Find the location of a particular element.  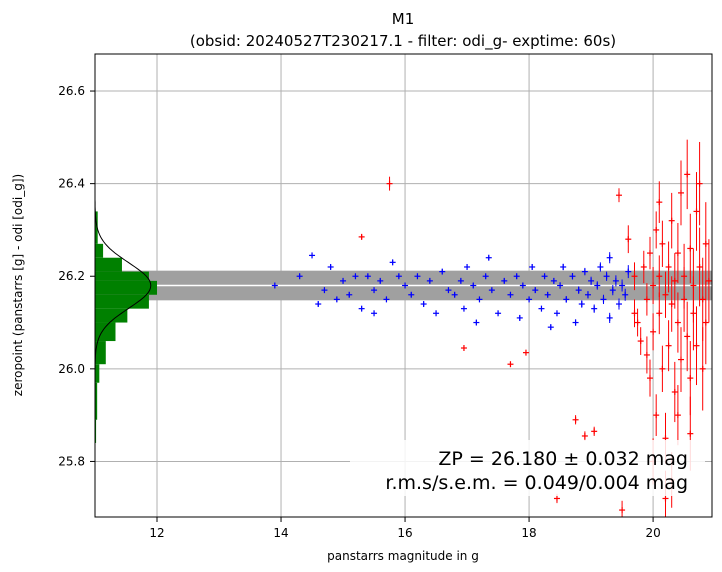

x-axis: 12 14 16 18 20 is located at coordinates (405, 528).